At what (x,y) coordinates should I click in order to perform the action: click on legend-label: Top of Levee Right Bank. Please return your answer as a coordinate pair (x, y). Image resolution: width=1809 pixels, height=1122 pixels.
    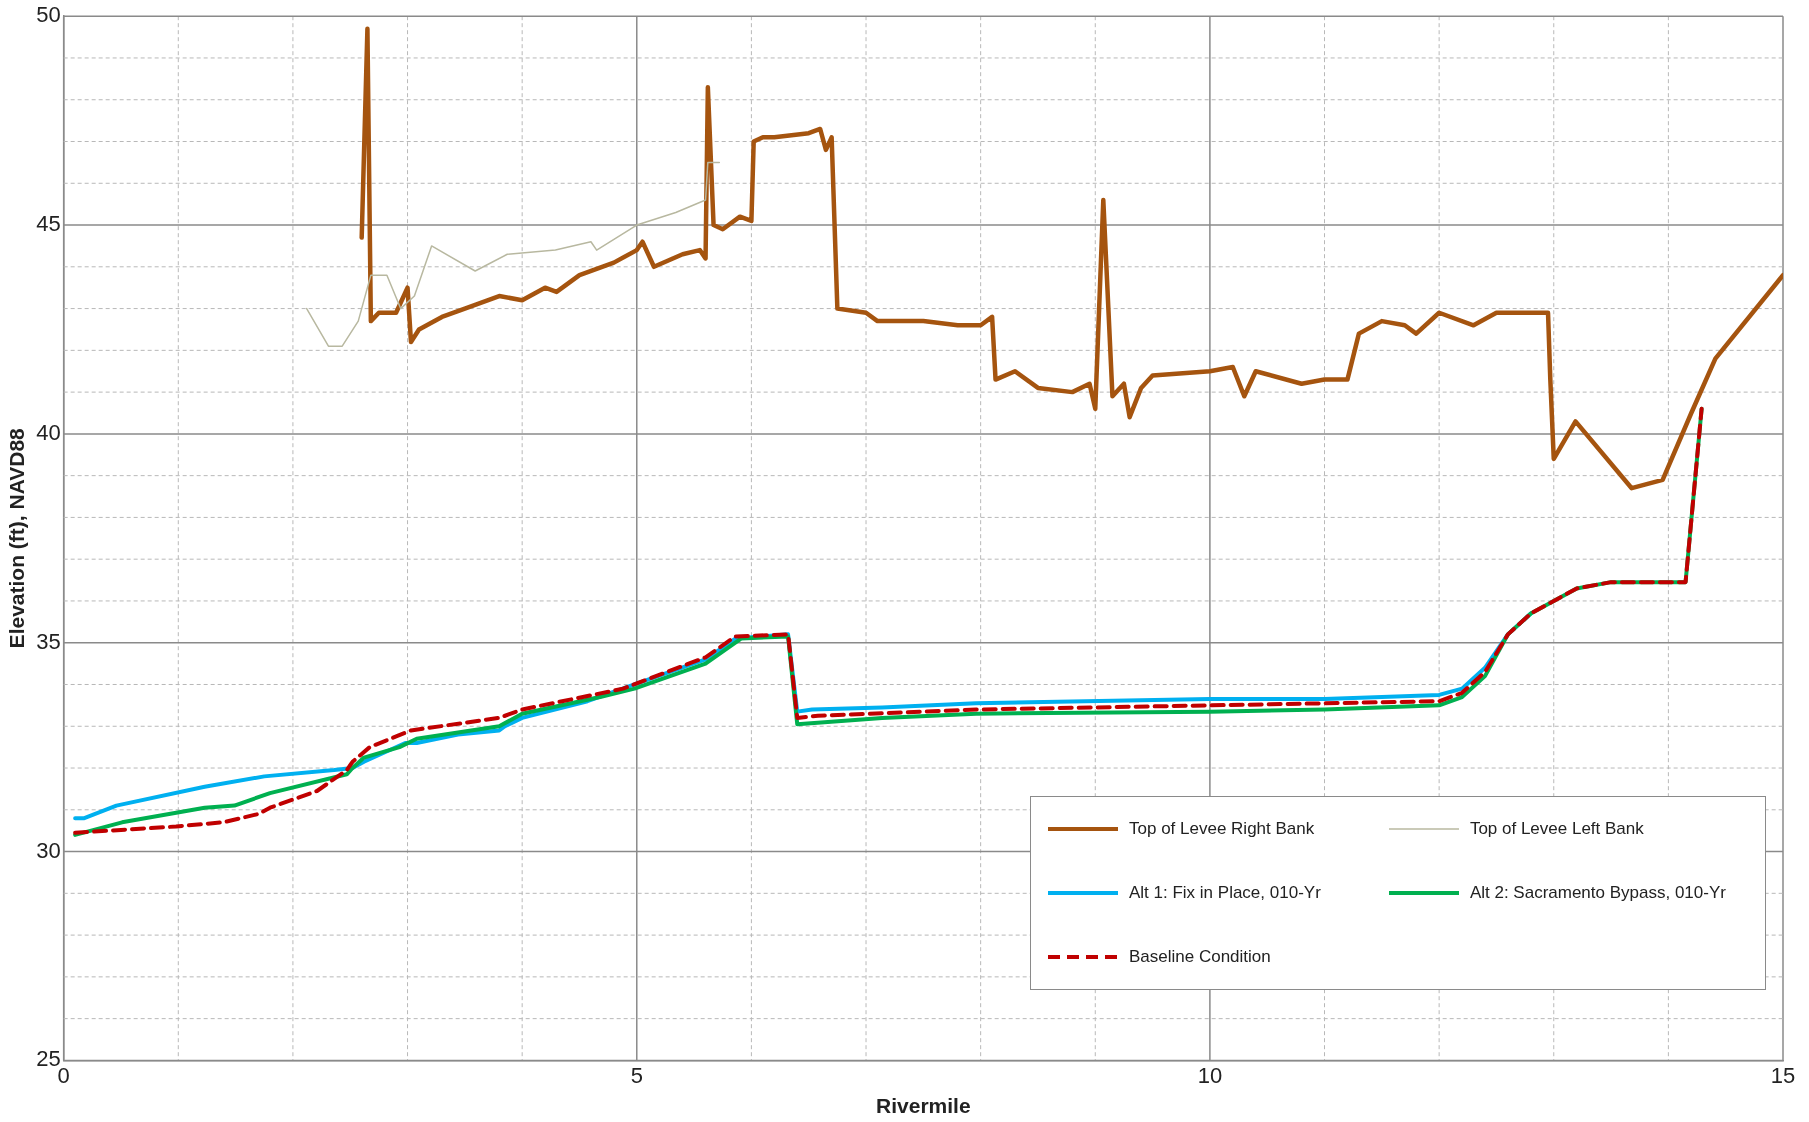
    Looking at the image, I should click on (1222, 829).